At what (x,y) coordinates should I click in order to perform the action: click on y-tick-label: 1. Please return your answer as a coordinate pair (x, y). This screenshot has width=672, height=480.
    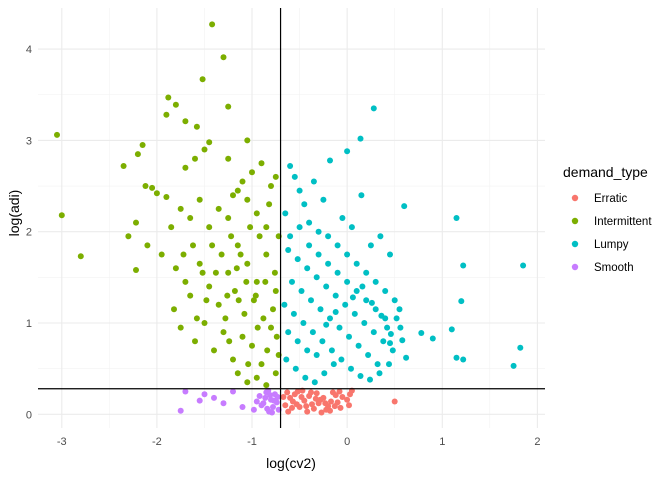
    Looking at the image, I should click on (29, 324).